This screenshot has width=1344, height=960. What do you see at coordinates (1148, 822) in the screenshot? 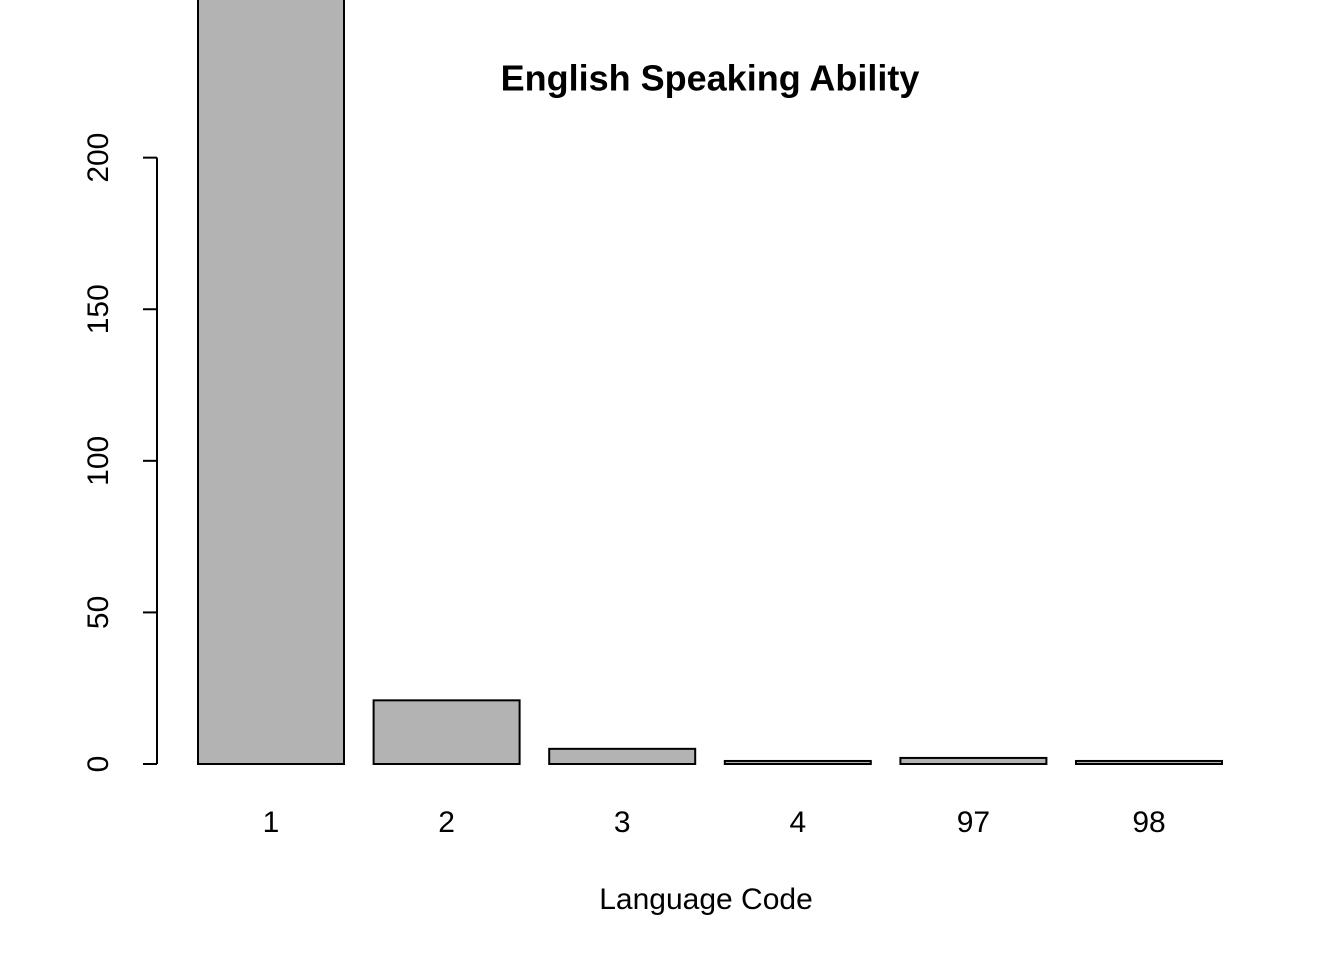
I see `x-tick-label: 98` at bounding box center [1148, 822].